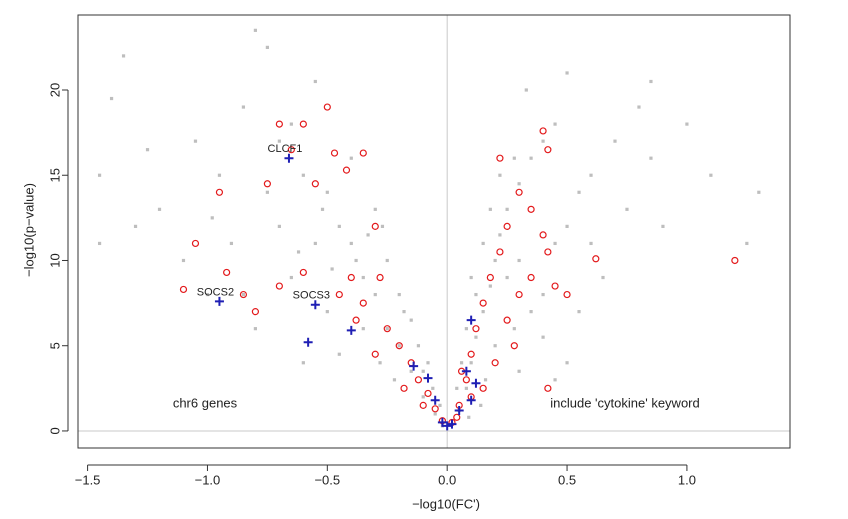 This screenshot has height=519, width=848. What do you see at coordinates (285, 149) in the screenshot?
I see `gene-label: CLCF1` at bounding box center [285, 149].